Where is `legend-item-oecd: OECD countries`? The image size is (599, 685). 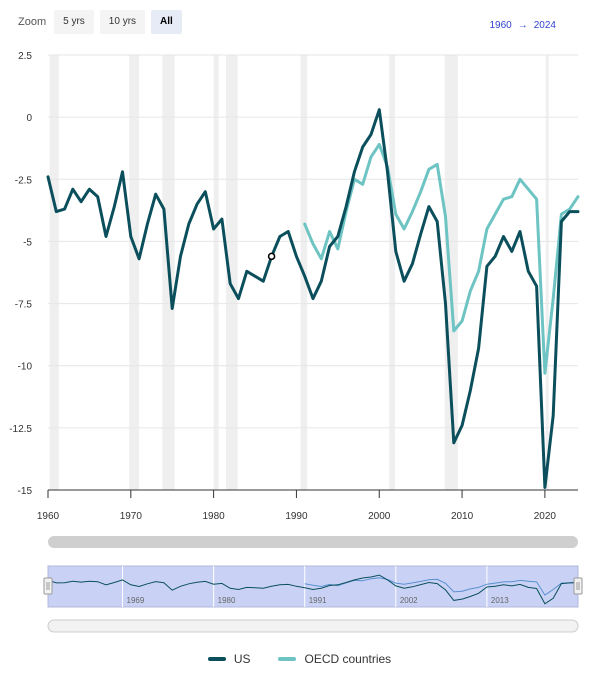
legend-item-oecd: OECD countries is located at coordinates (334, 659).